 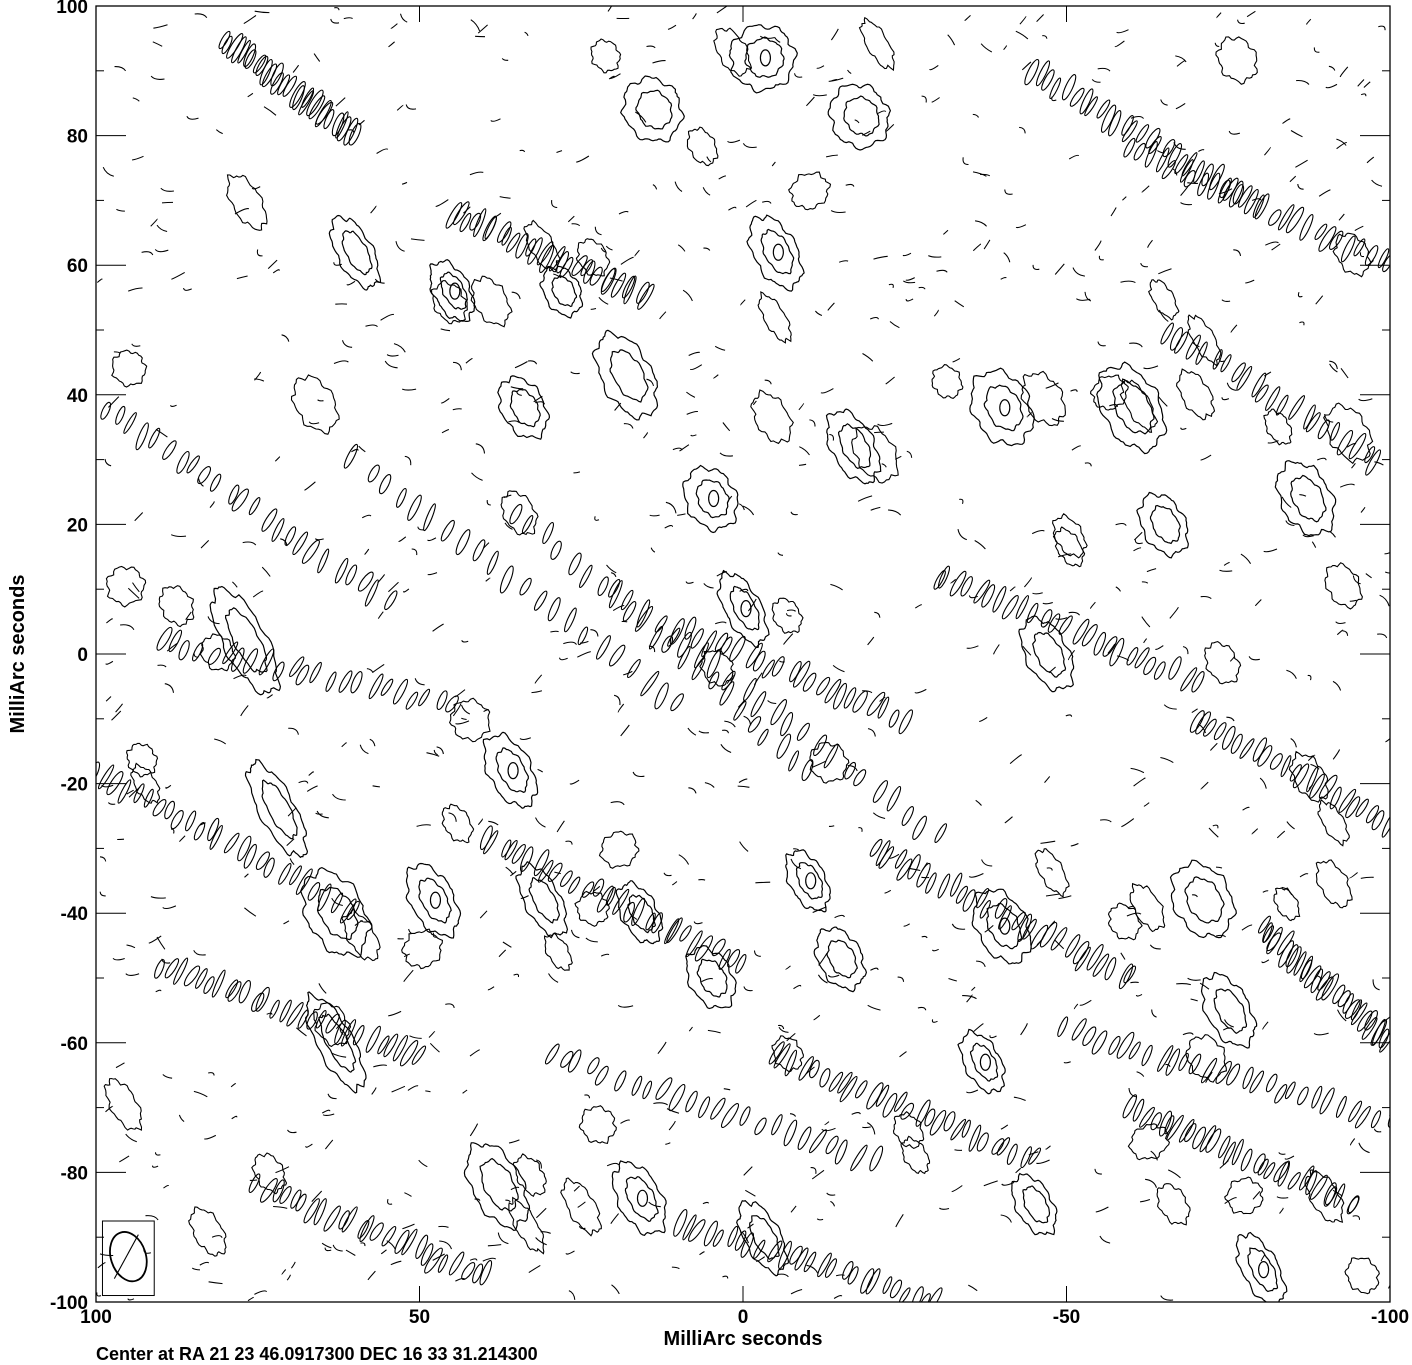 I want to click on y-tick-label: 80, so click(x=77, y=137).